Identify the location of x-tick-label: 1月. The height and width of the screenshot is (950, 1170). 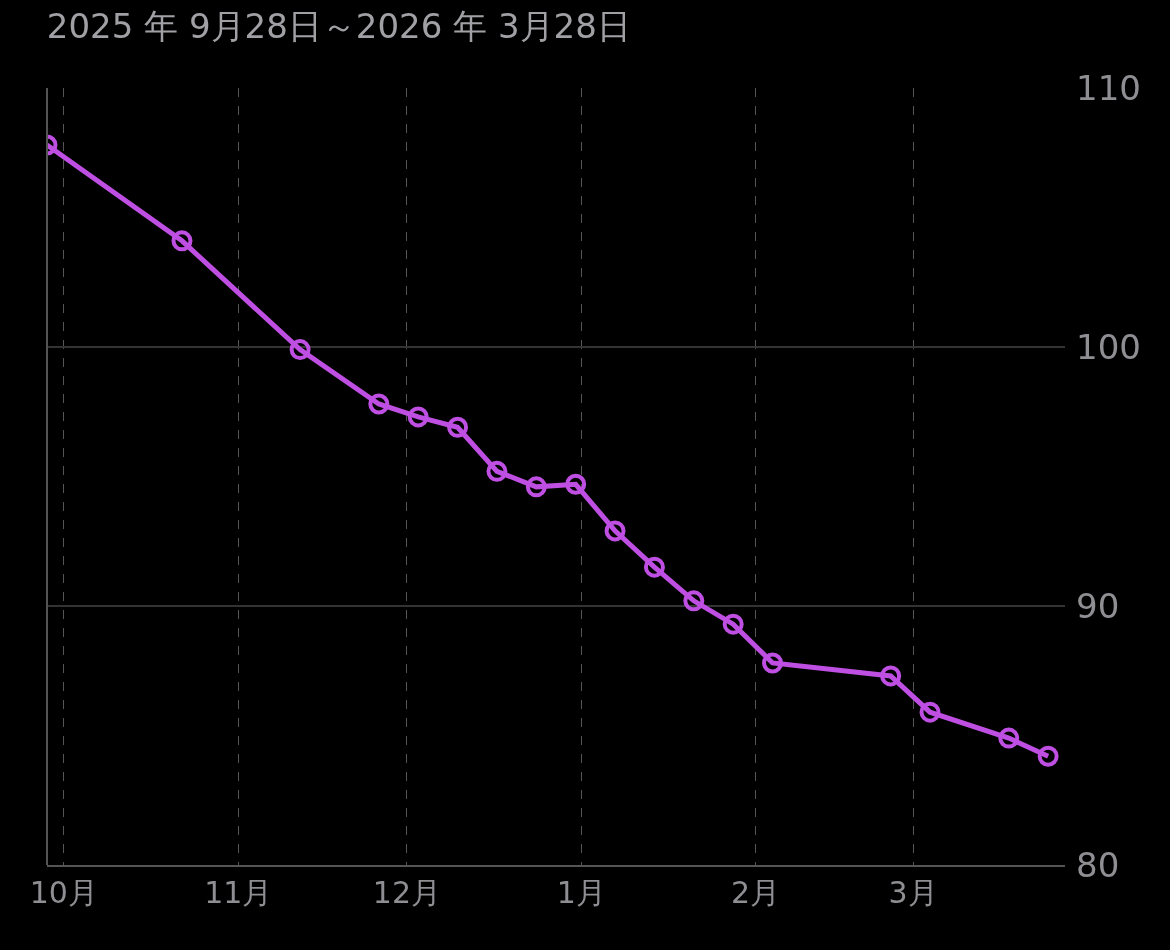
(581, 892).